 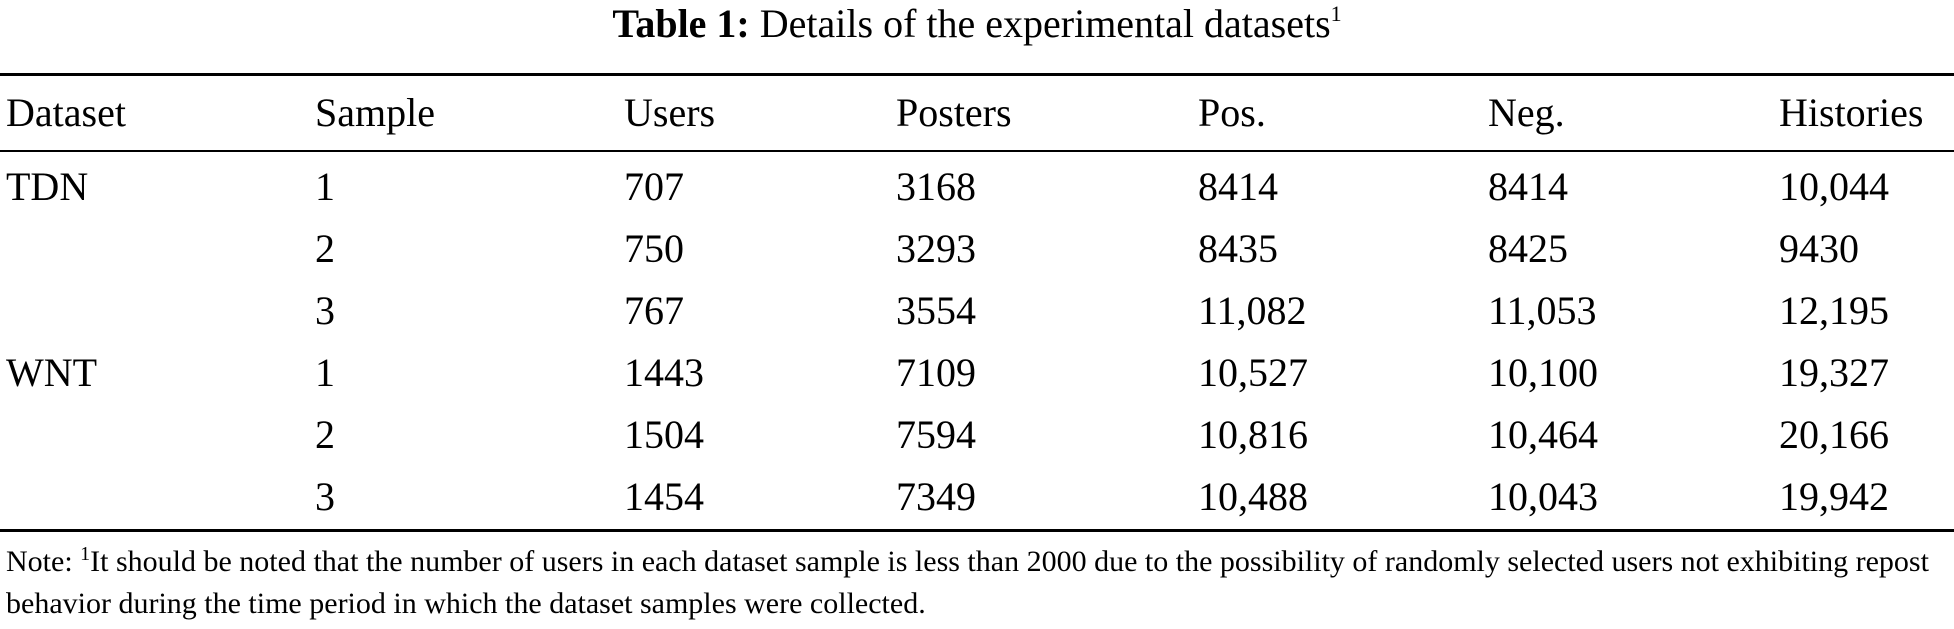 I want to click on cell-users: 1454, so click(x=664, y=496).